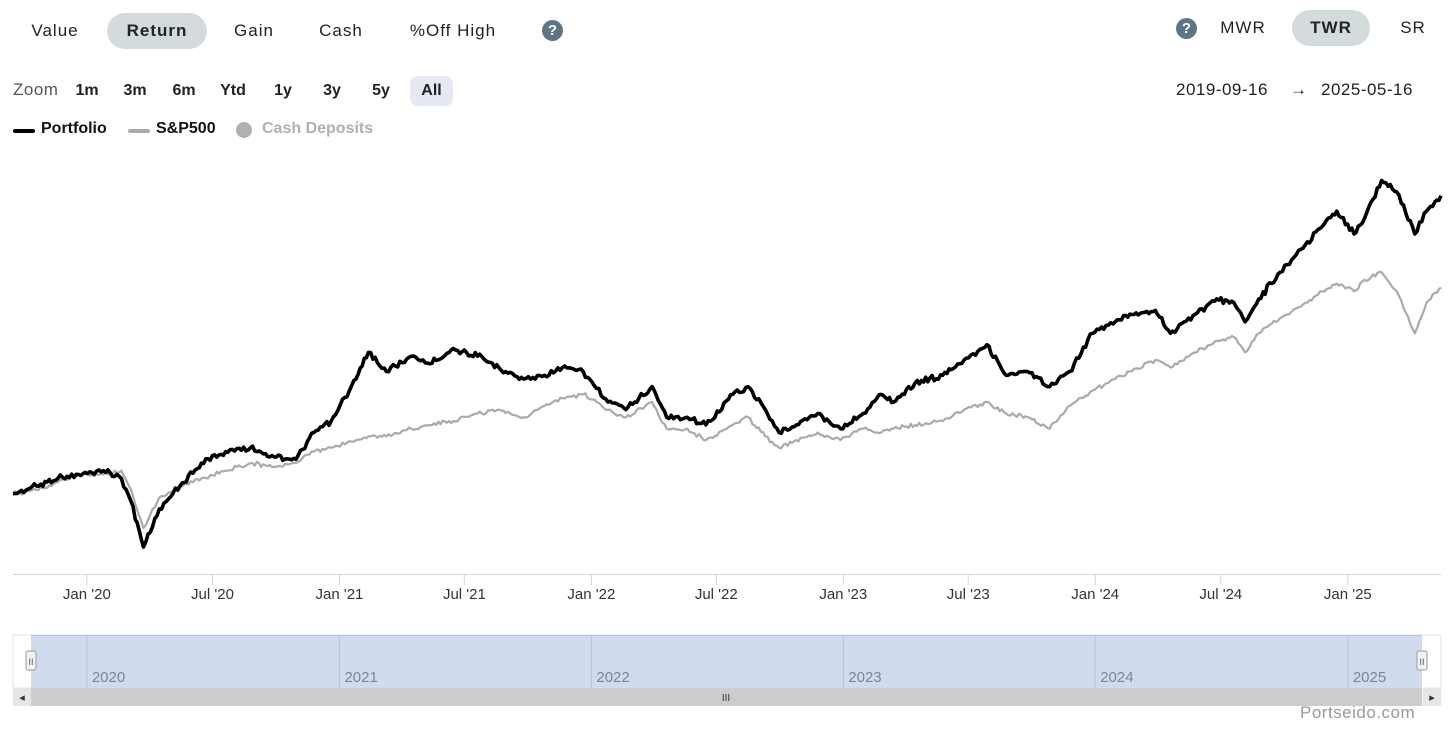  I want to click on navigator-year-label: 2021, so click(360, 677).